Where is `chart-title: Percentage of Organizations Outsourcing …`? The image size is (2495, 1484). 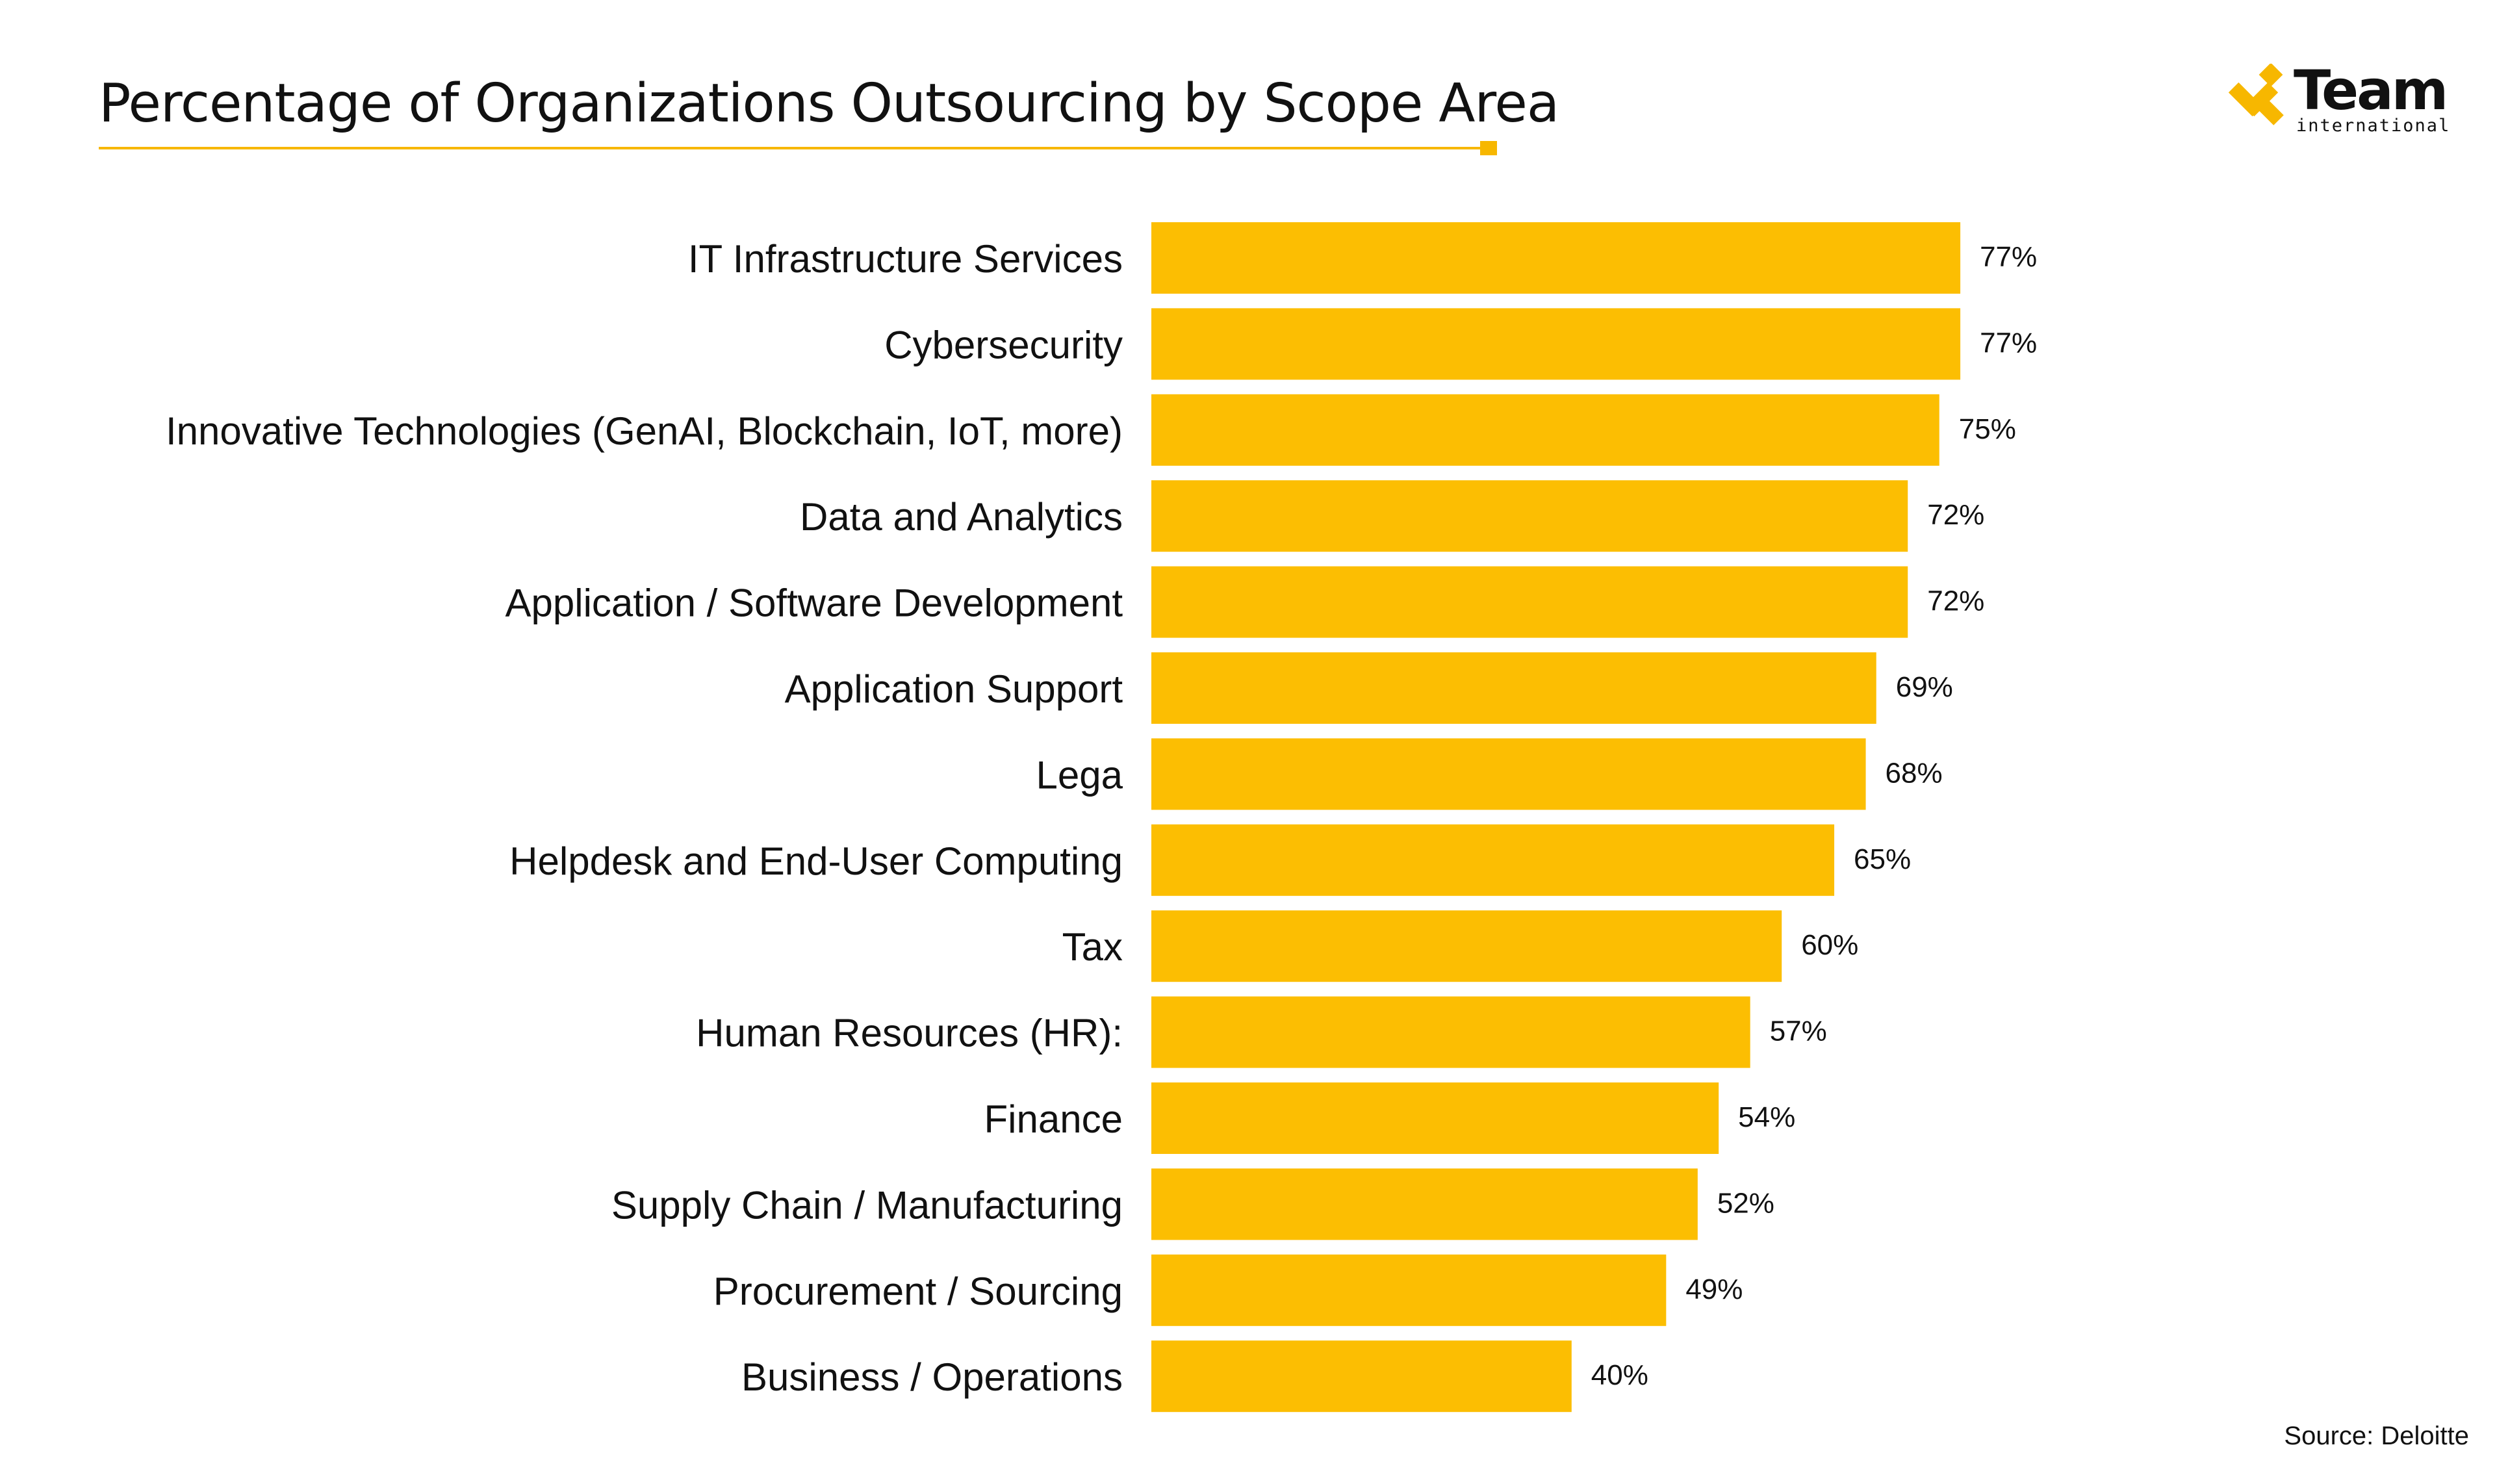
chart-title: Percentage of Organizations Outsourcing … is located at coordinates (829, 103).